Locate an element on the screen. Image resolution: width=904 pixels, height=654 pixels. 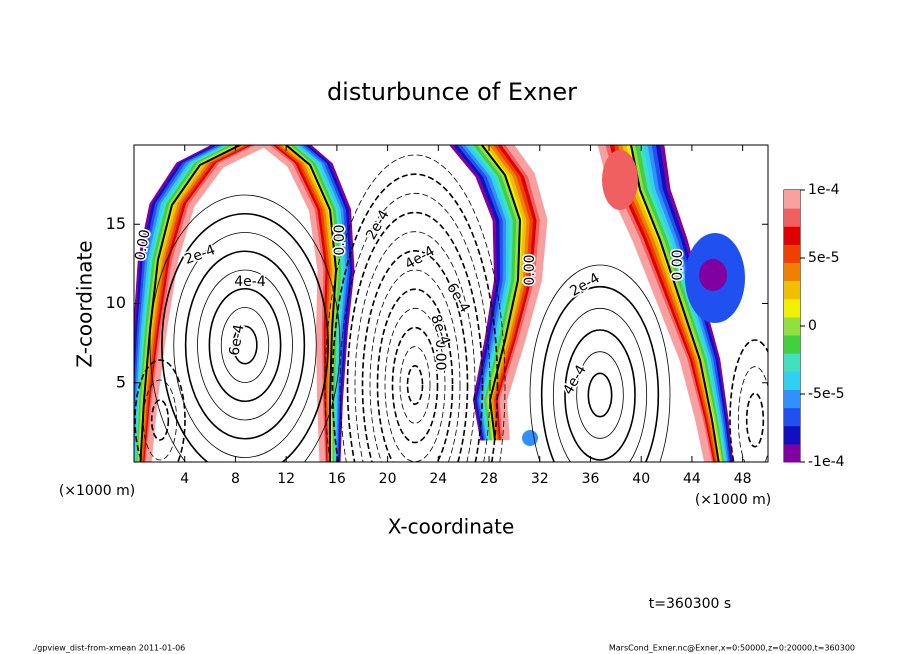
x-tick-label: 16 is located at coordinates (337, 479).